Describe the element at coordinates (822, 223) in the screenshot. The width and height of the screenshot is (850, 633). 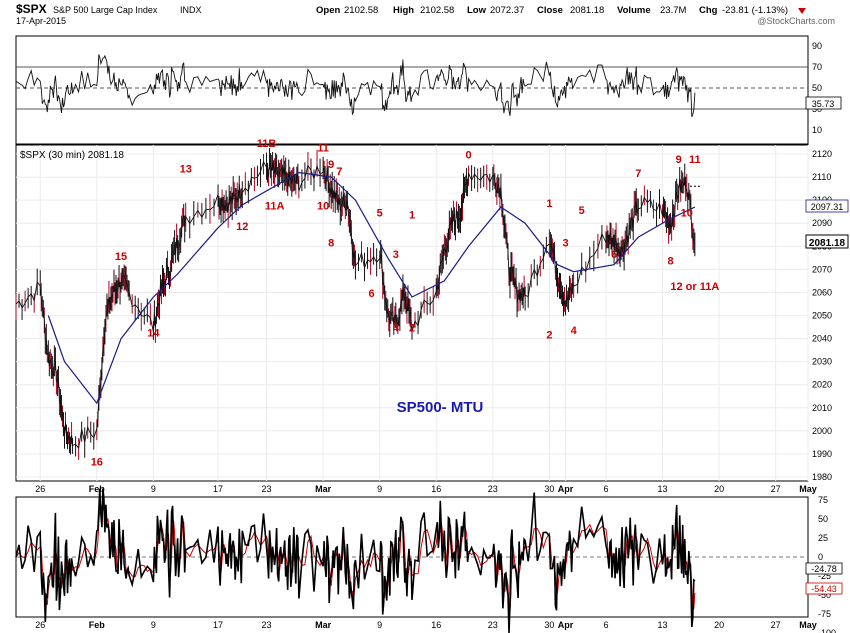
I see `price-tick-label: 2090` at that location.